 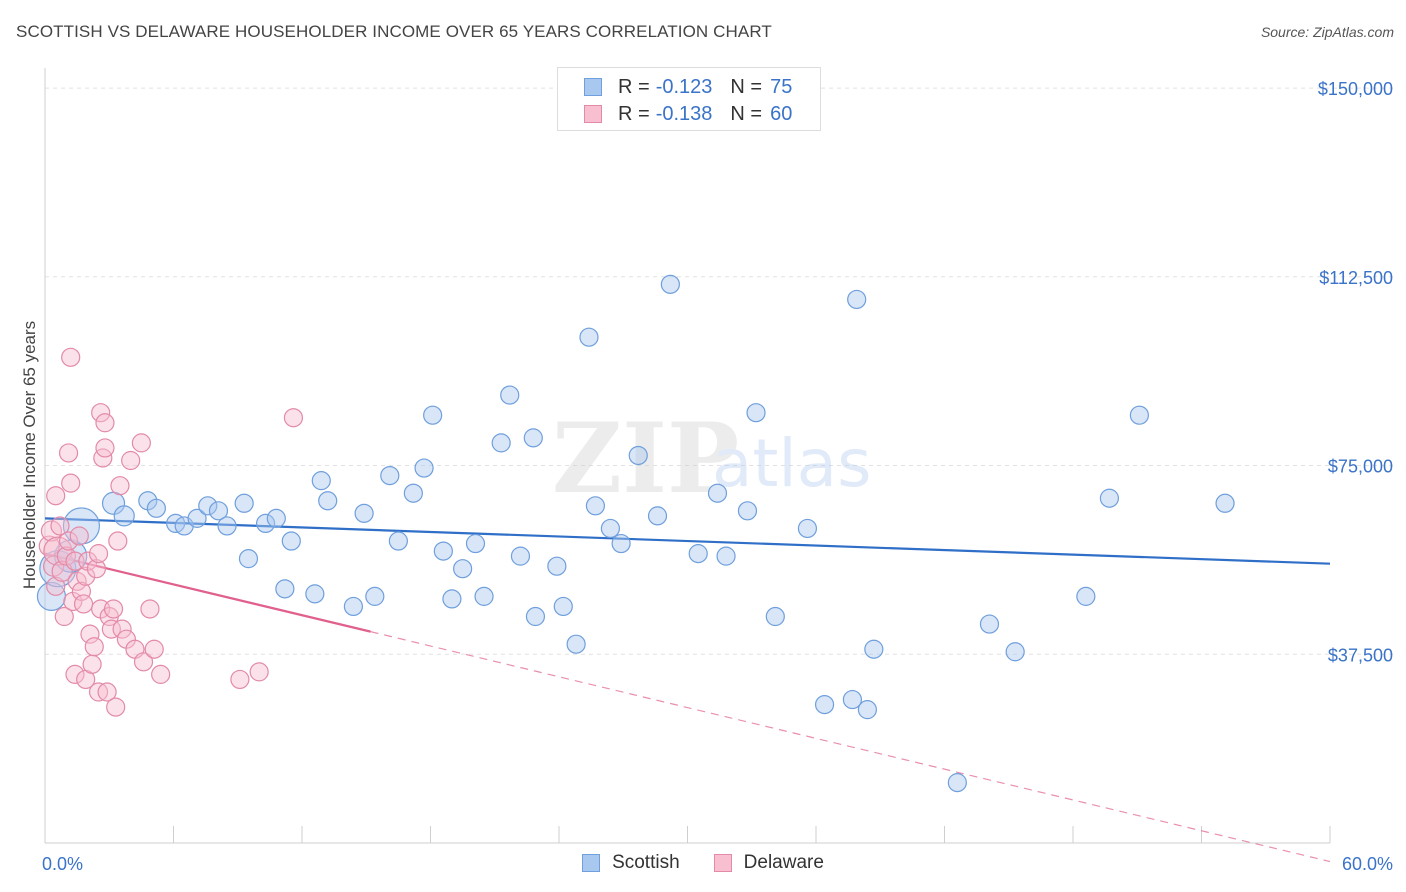 I want to click on y-tick-label: $150,000, so click(x=1355, y=89).